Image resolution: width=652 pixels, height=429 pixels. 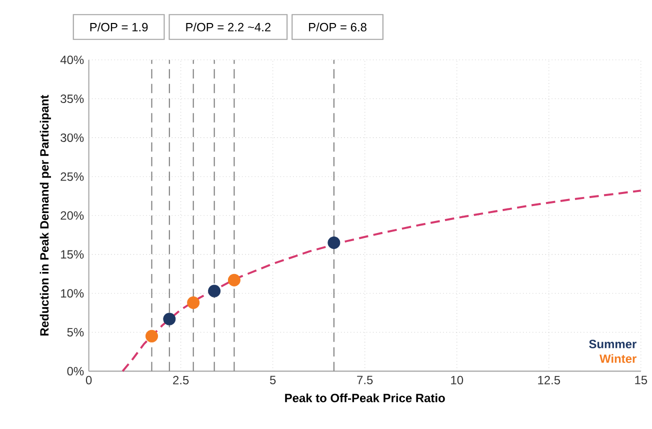 I want to click on y-tick-label: 20%, so click(x=72, y=215).